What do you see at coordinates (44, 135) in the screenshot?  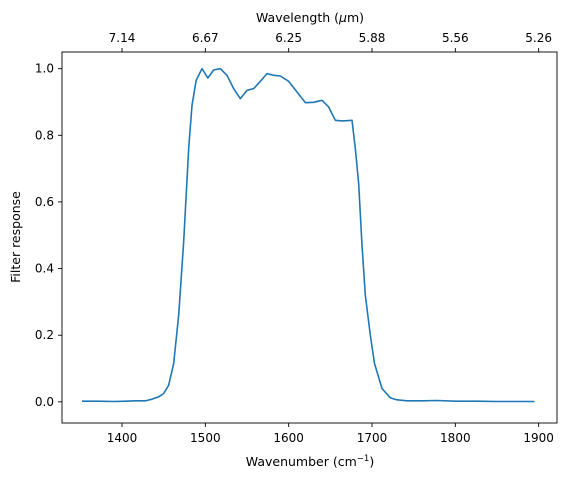 I see `y-tick-label: 0.8` at bounding box center [44, 135].